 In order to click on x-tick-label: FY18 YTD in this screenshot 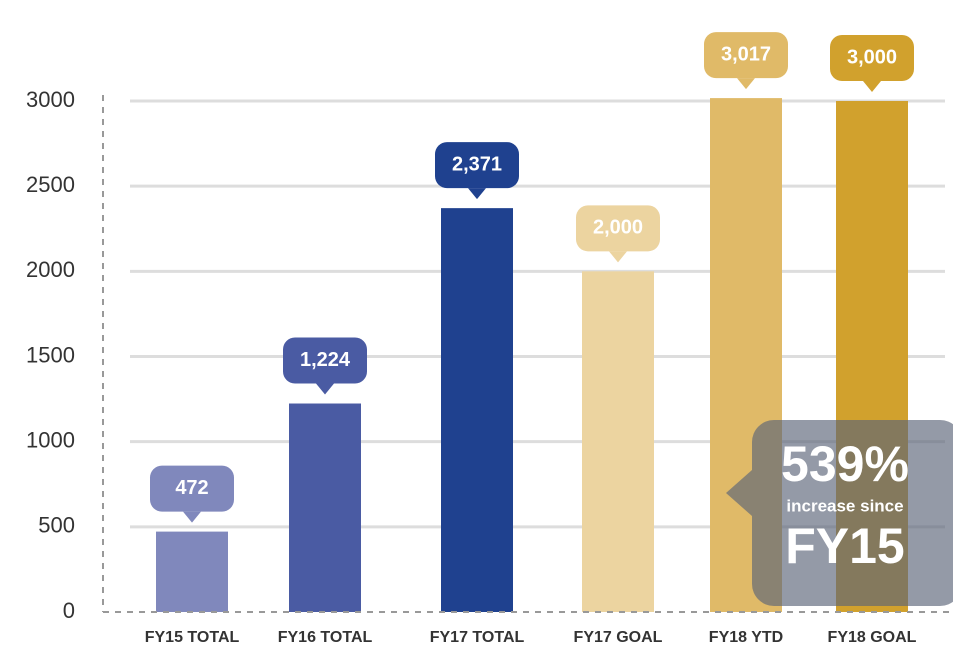, I will do `click(746, 637)`.